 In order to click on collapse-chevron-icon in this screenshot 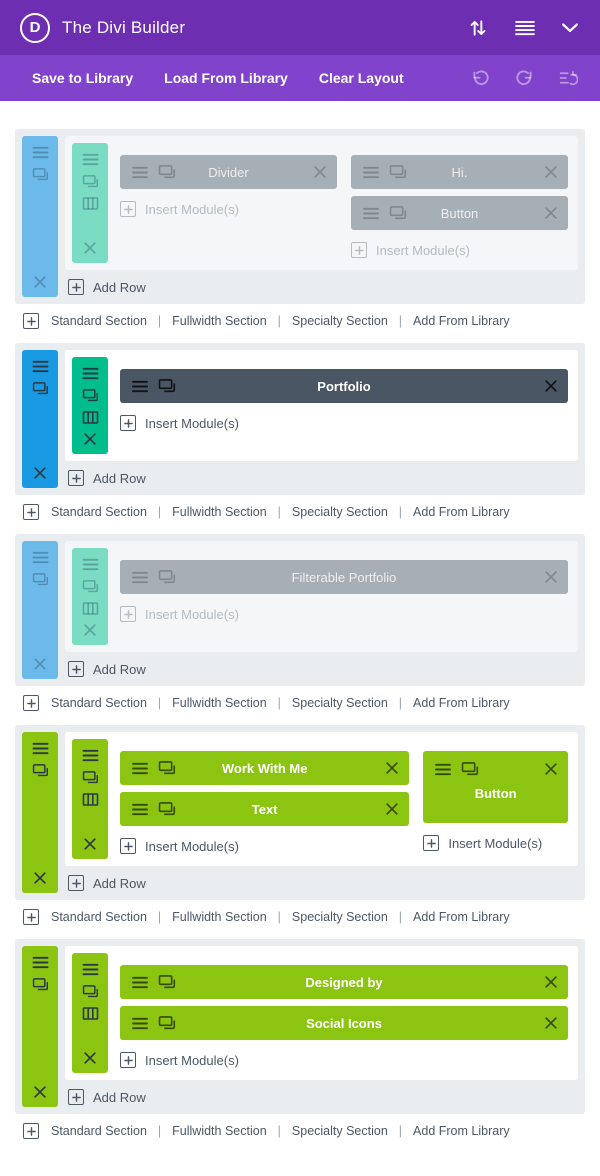, I will do `click(570, 27)`.